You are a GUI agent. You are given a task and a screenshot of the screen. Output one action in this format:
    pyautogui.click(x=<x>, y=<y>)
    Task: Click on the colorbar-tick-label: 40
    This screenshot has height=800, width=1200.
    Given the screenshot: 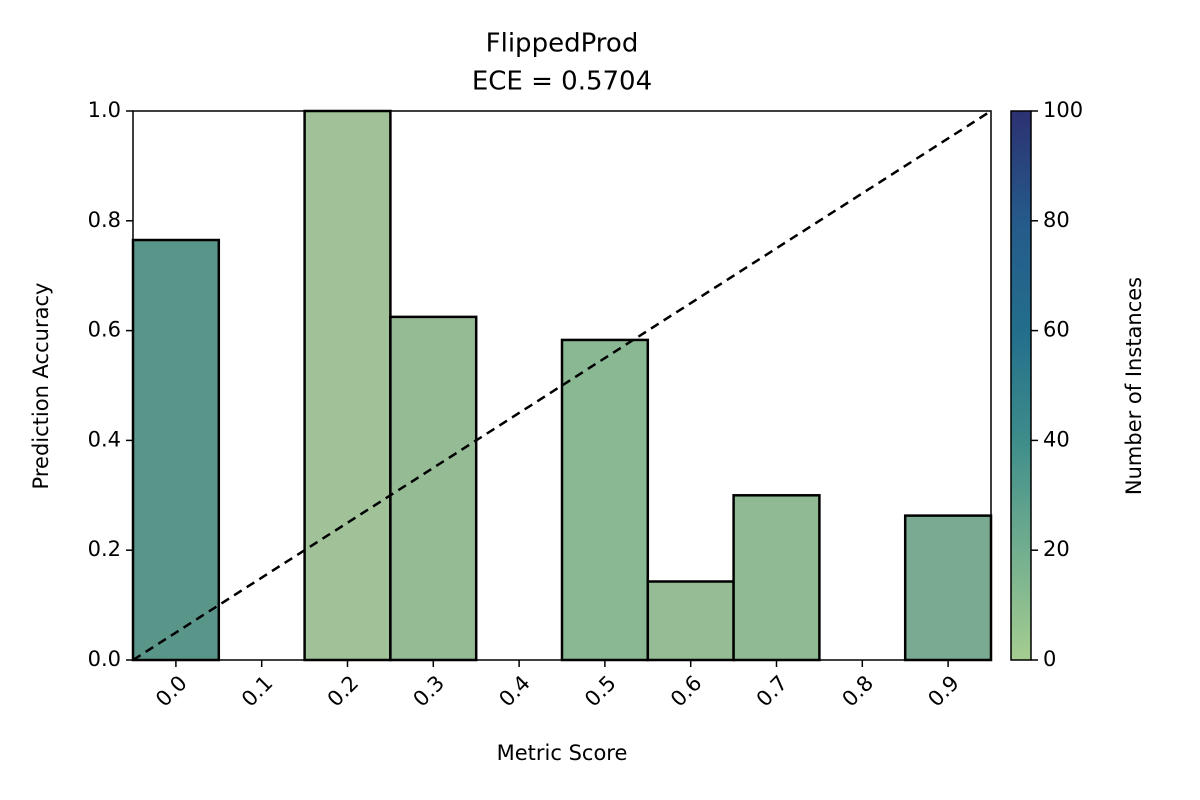 What is the action you would take?
    pyautogui.click(x=1056, y=439)
    